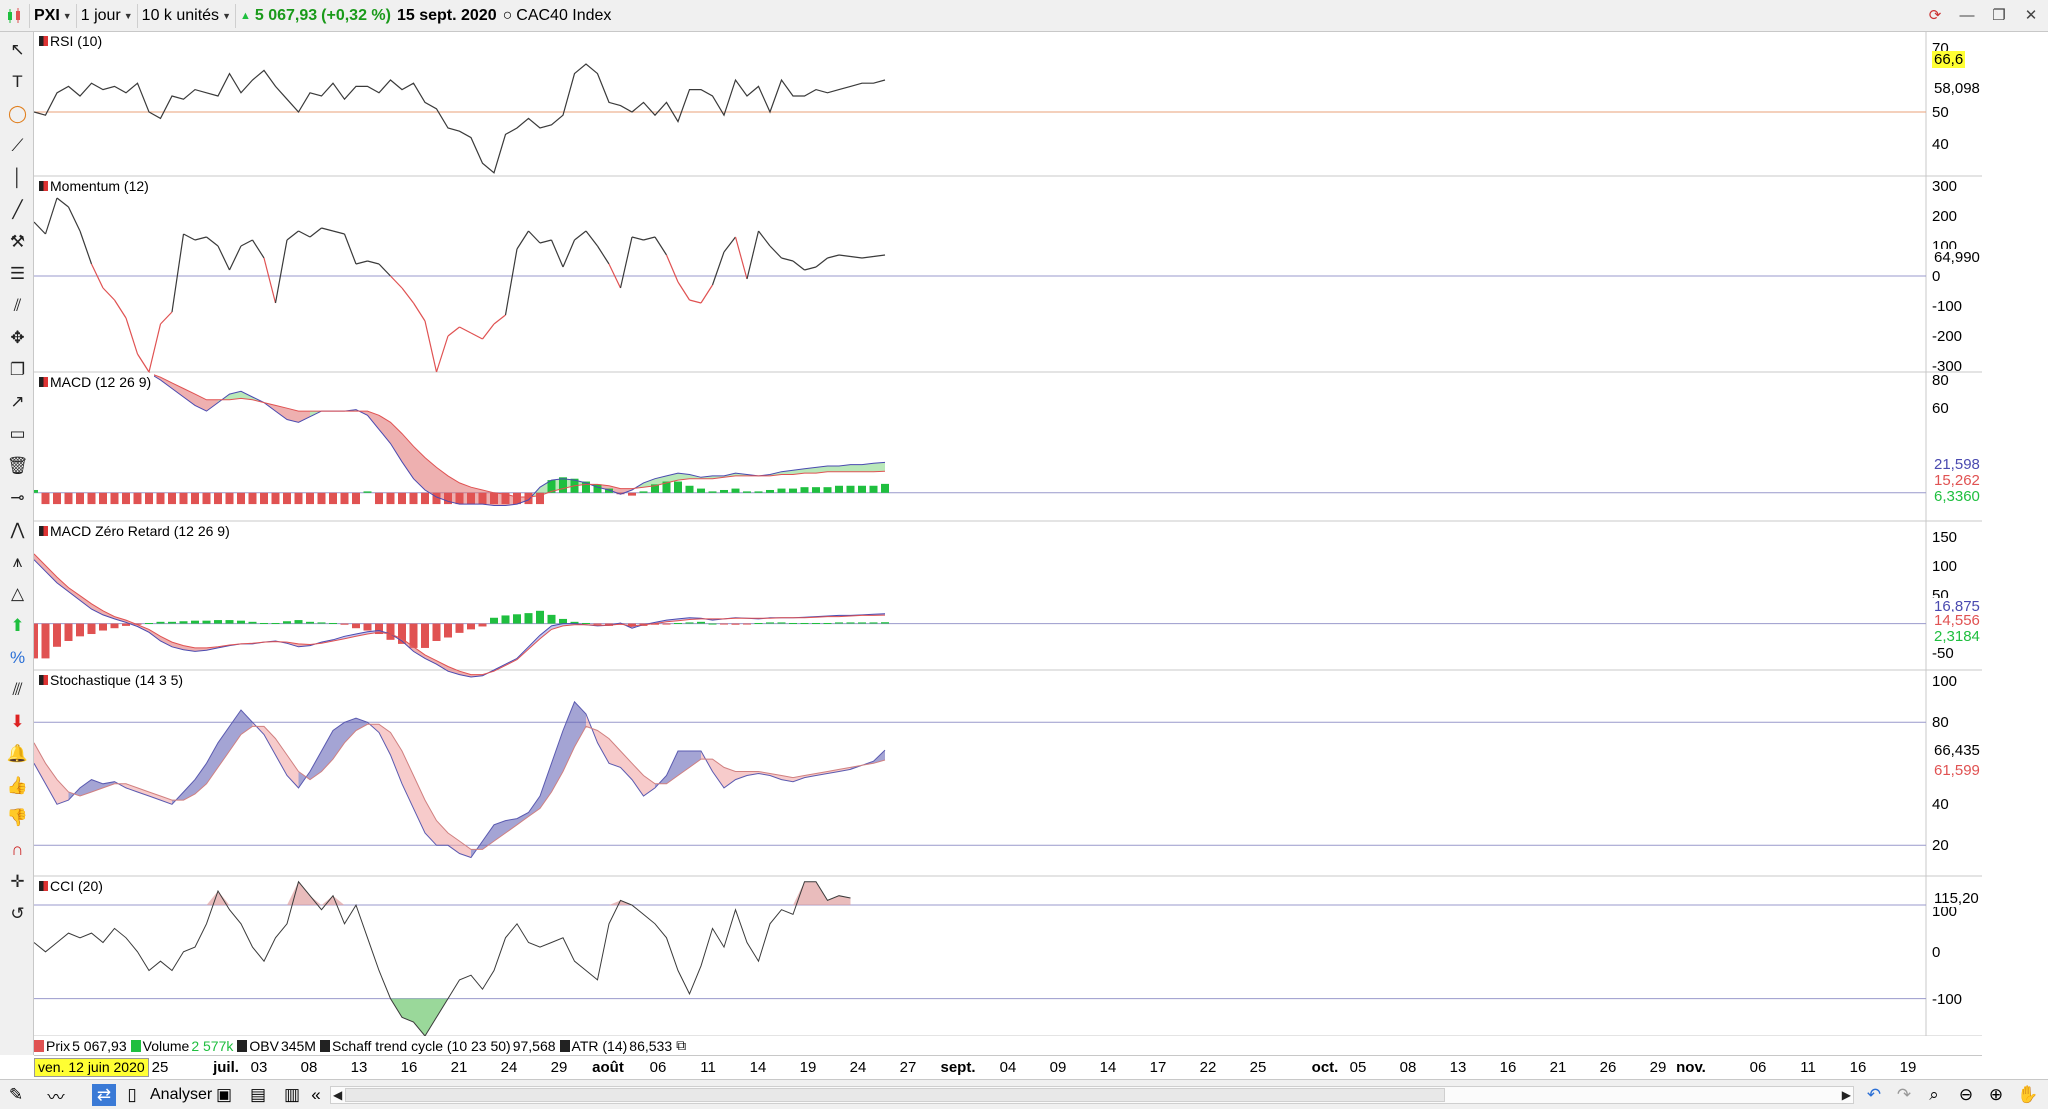 This screenshot has width=2048, height=1109. What do you see at coordinates (95, 382) in the screenshot?
I see `macd-panel-title: MACD (12 26 9)` at bounding box center [95, 382].